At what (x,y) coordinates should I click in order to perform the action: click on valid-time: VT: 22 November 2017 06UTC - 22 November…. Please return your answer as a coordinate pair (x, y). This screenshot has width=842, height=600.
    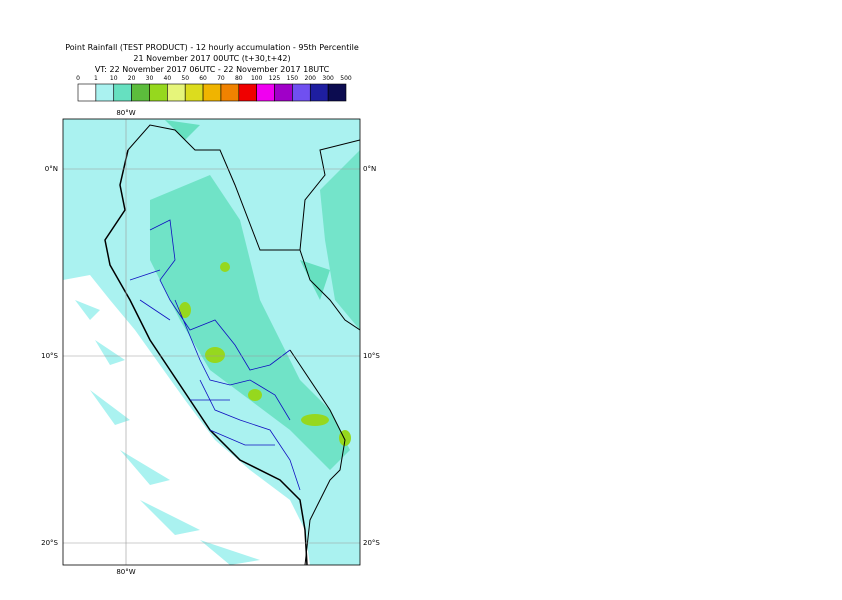
    Looking at the image, I should click on (212, 69).